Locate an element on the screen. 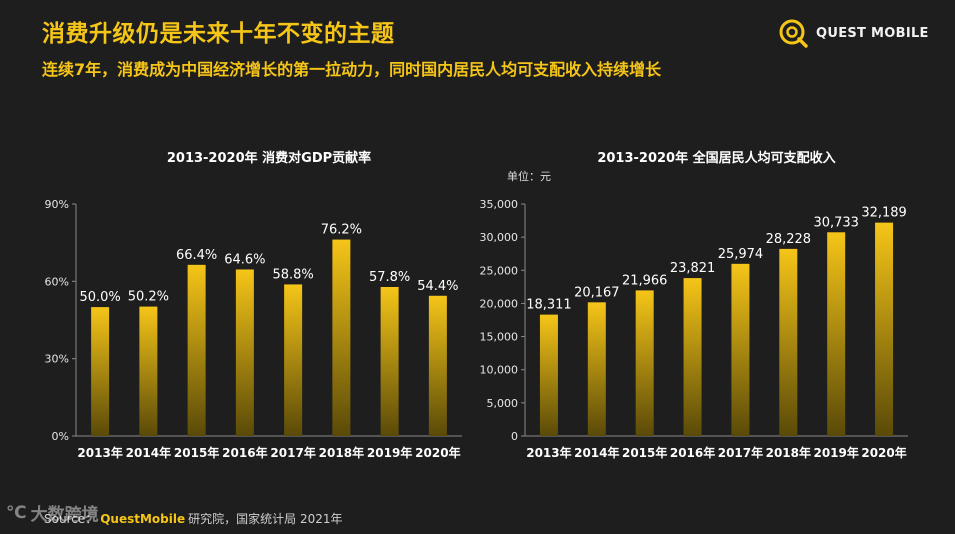 This screenshot has width=955, height=534. y-tick-label: 0% is located at coordinates (60, 436).